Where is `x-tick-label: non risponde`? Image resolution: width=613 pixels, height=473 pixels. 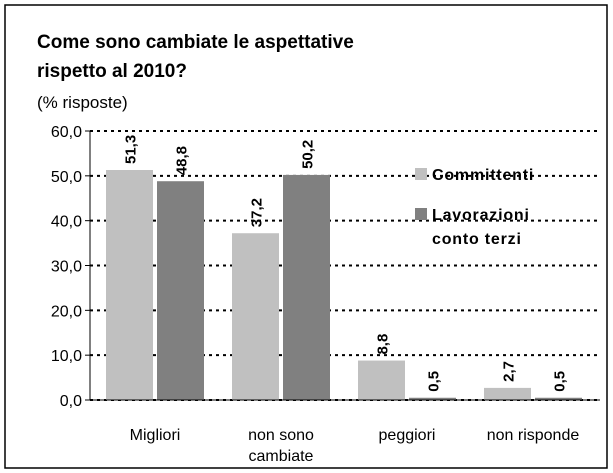
x-tick-label: non risponde is located at coordinates (533, 435).